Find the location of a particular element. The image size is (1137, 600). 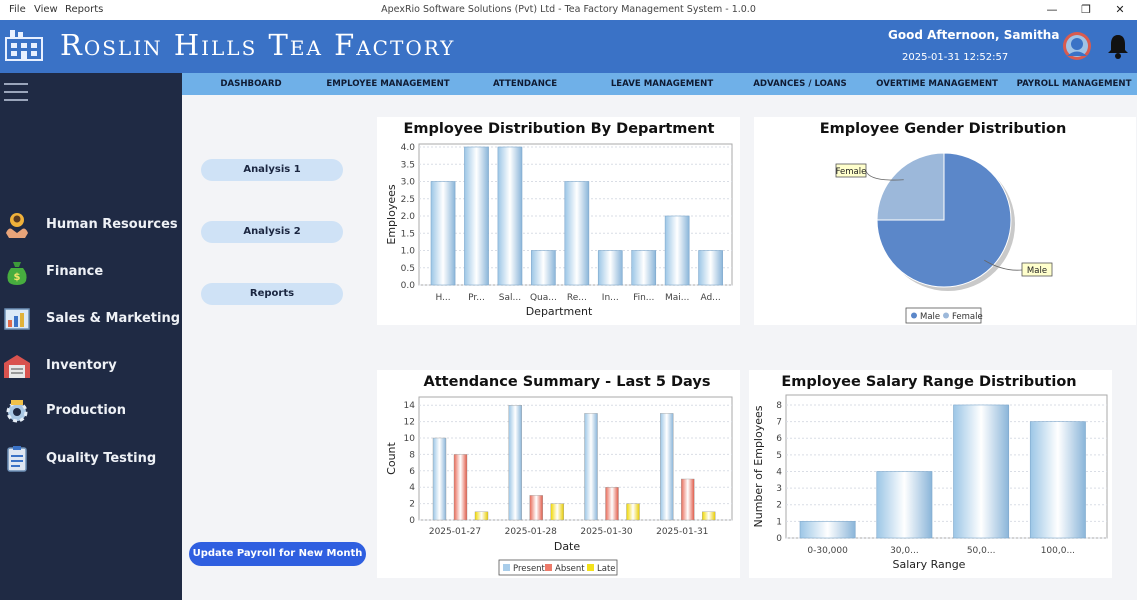

sidebar-item-finance: $ Finance is located at coordinates (91, 273).